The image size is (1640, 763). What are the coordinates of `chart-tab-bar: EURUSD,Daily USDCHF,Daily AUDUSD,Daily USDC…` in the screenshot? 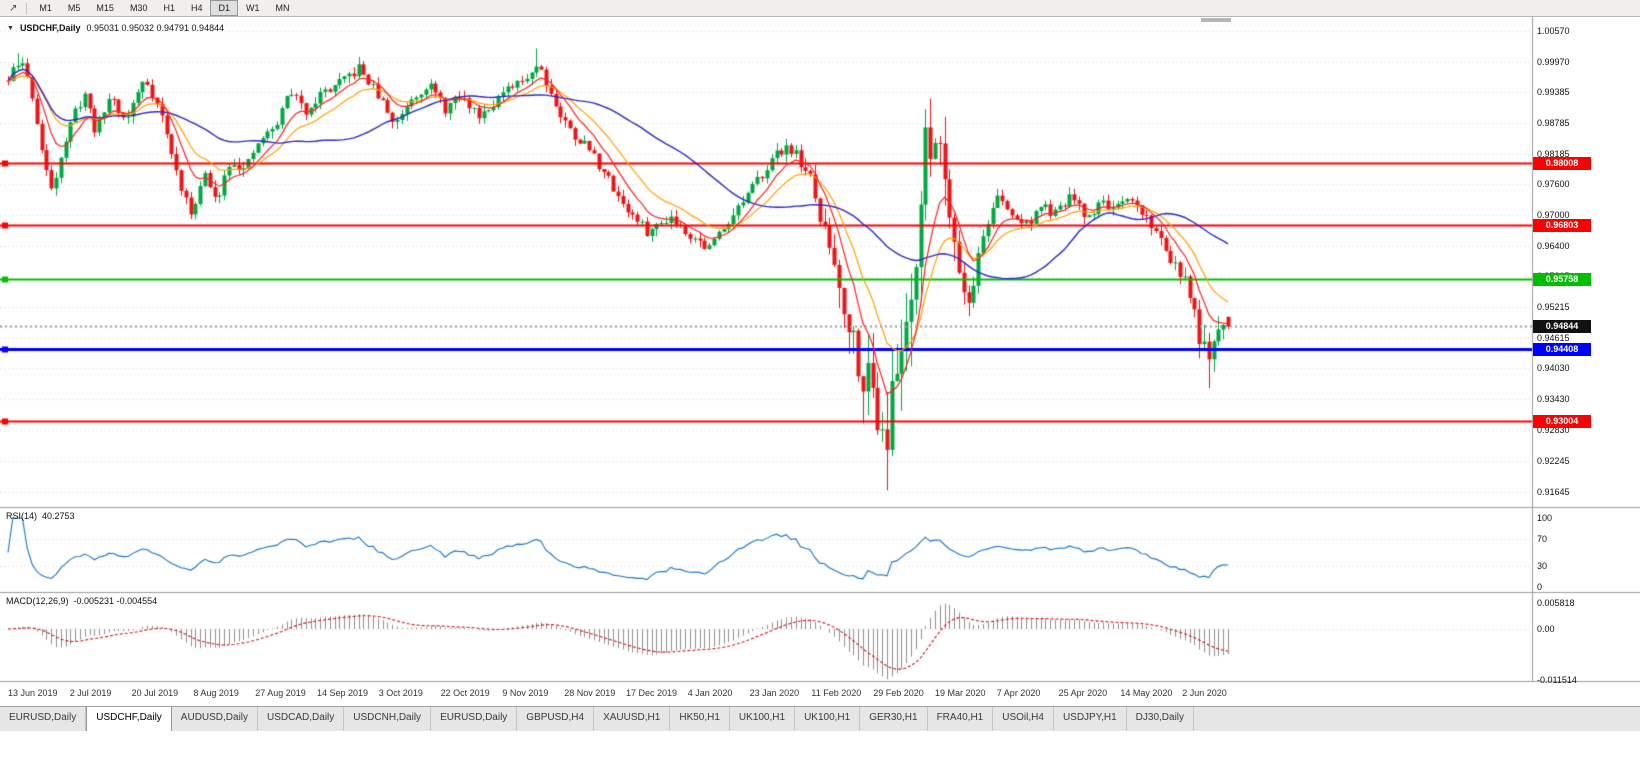 It's located at (820, 718).